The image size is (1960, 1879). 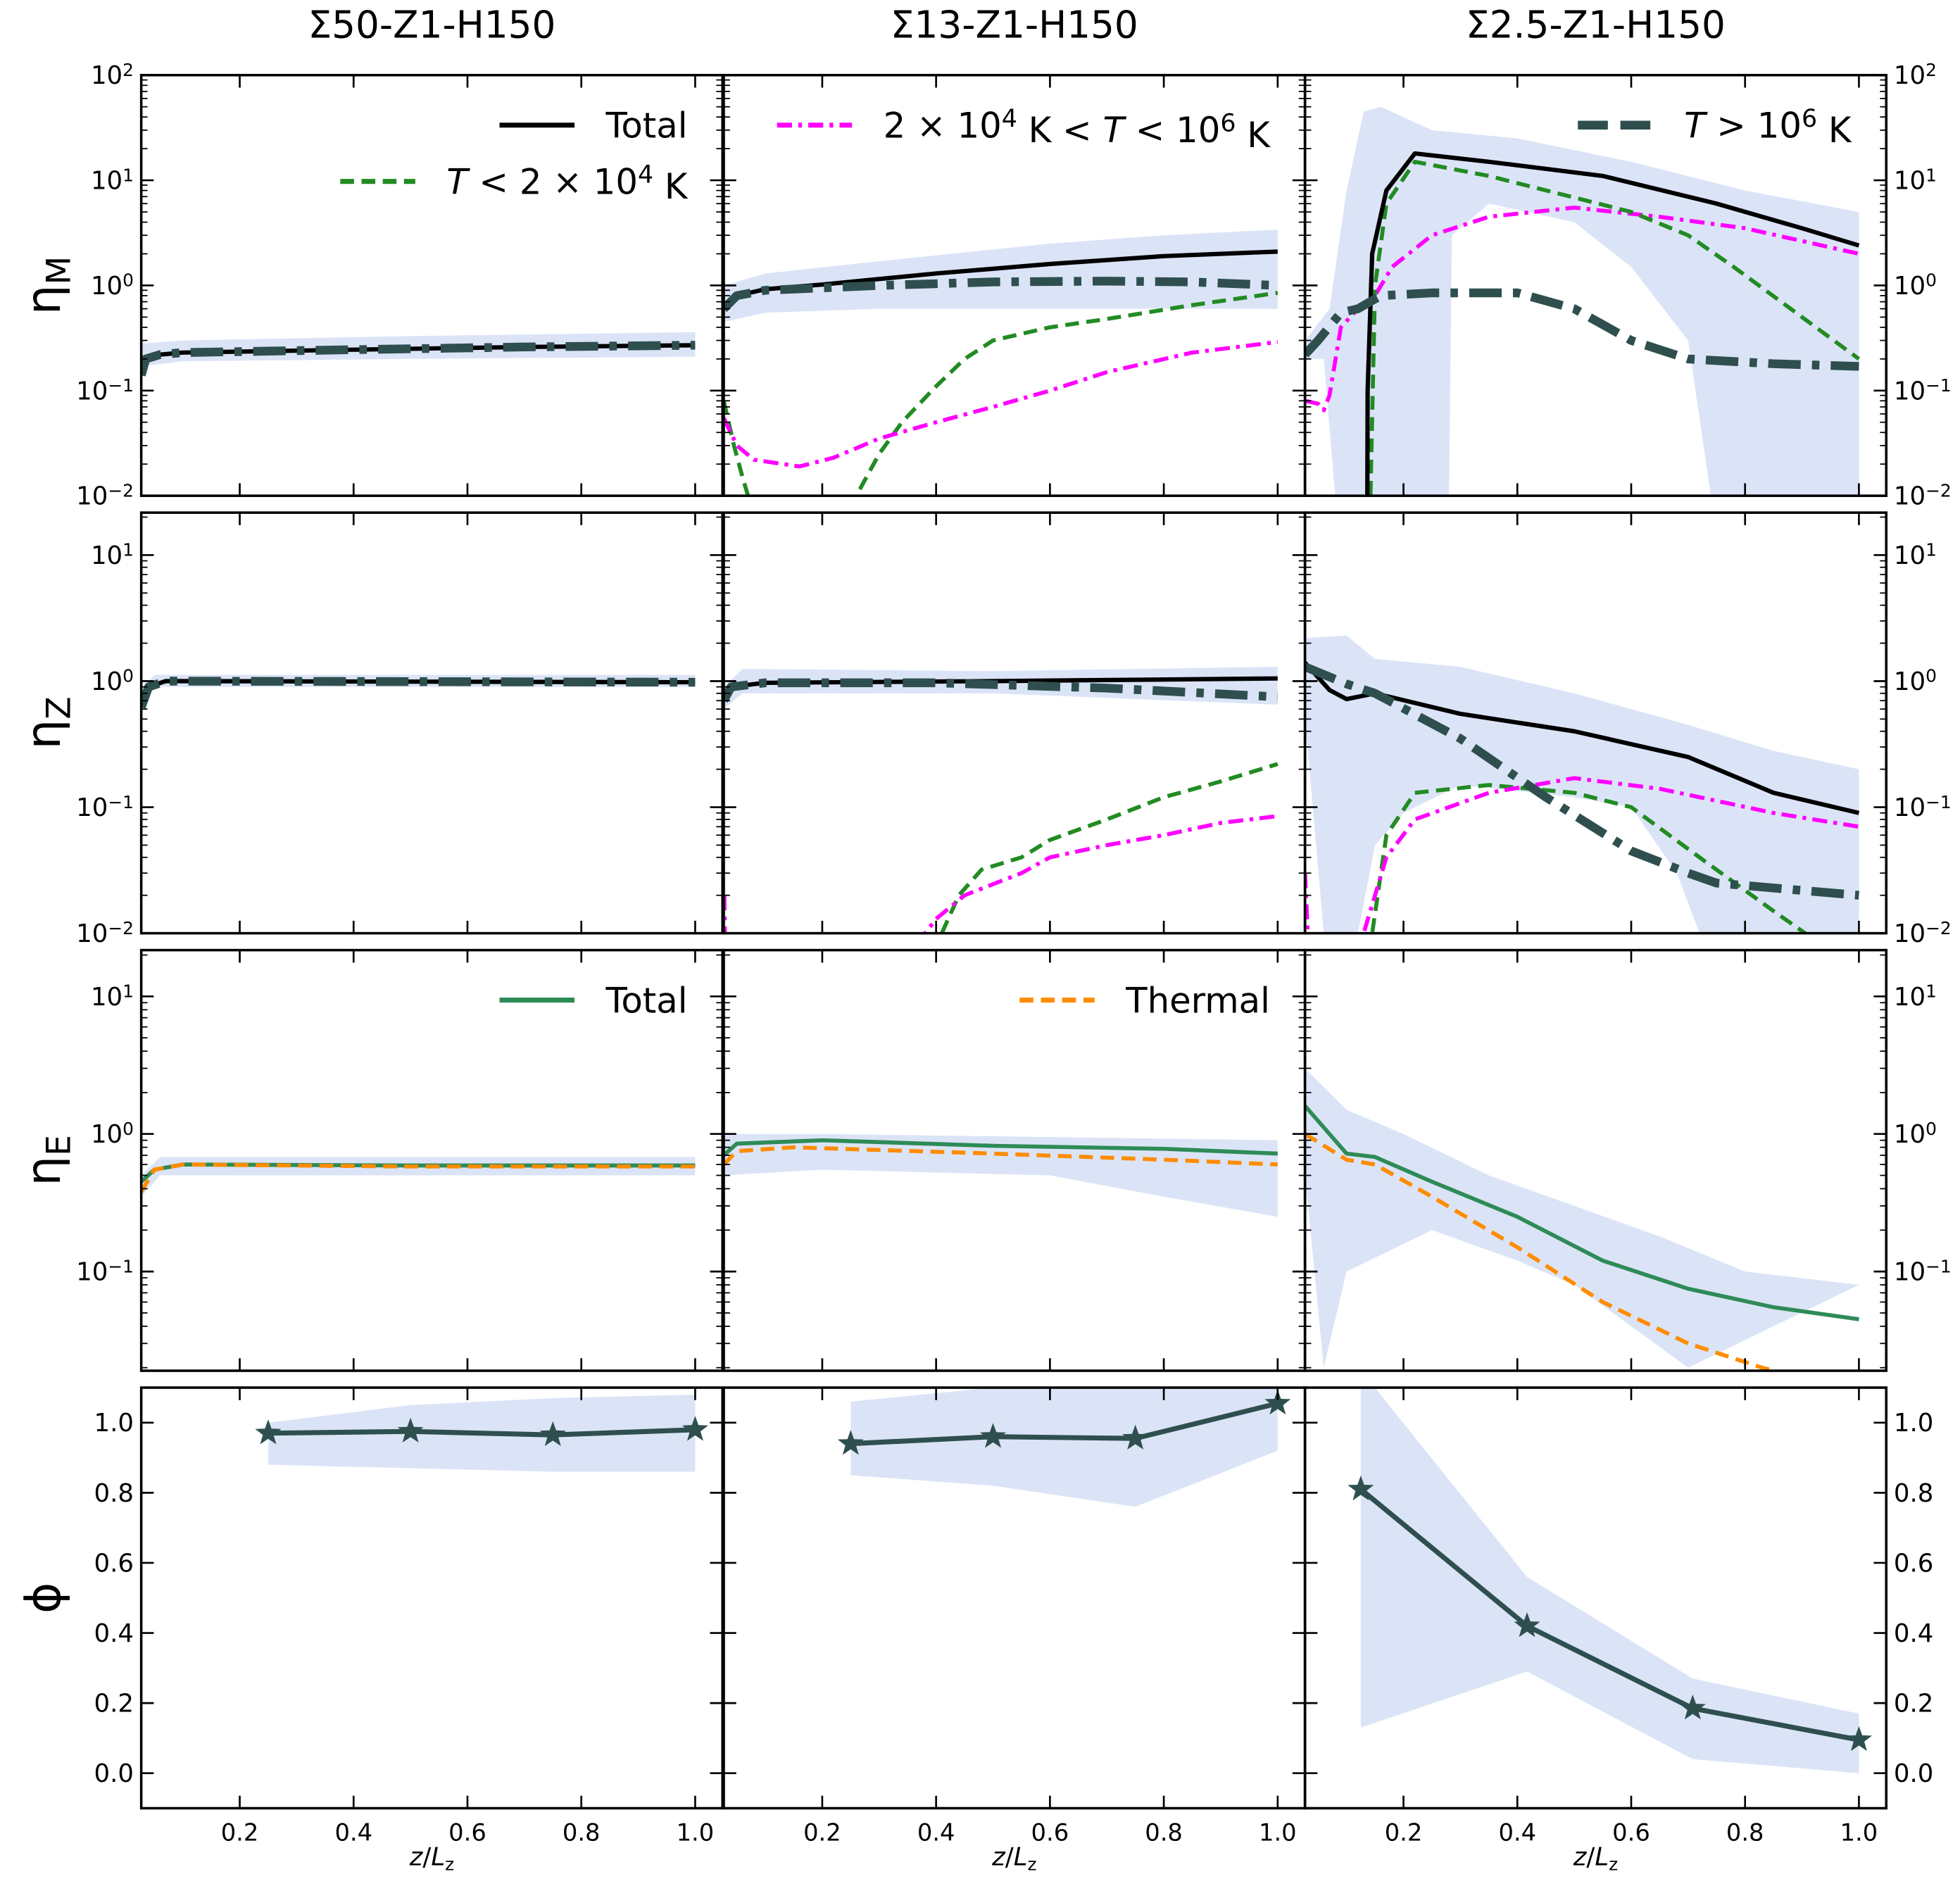 I want to click on column-title: Σ50-Z1-H150, so click(x=432, y=24).